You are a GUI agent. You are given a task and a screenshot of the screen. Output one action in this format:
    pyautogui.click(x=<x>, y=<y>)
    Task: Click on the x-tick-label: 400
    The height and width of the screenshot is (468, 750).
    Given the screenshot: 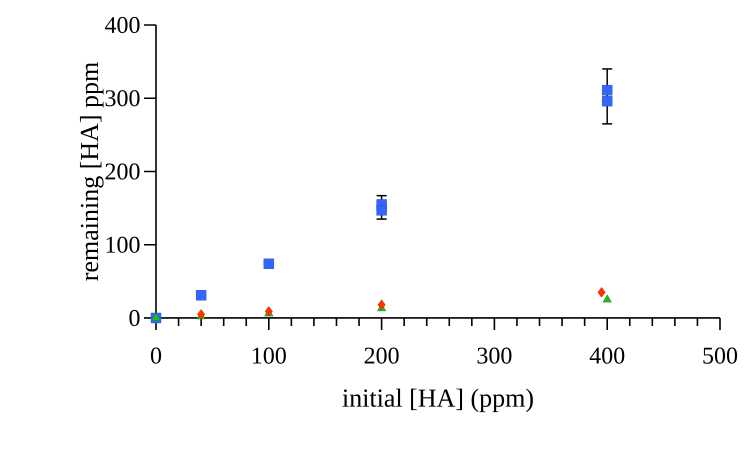 What is the action you would take?
    pyautogui.click(x=607, y=356)
    